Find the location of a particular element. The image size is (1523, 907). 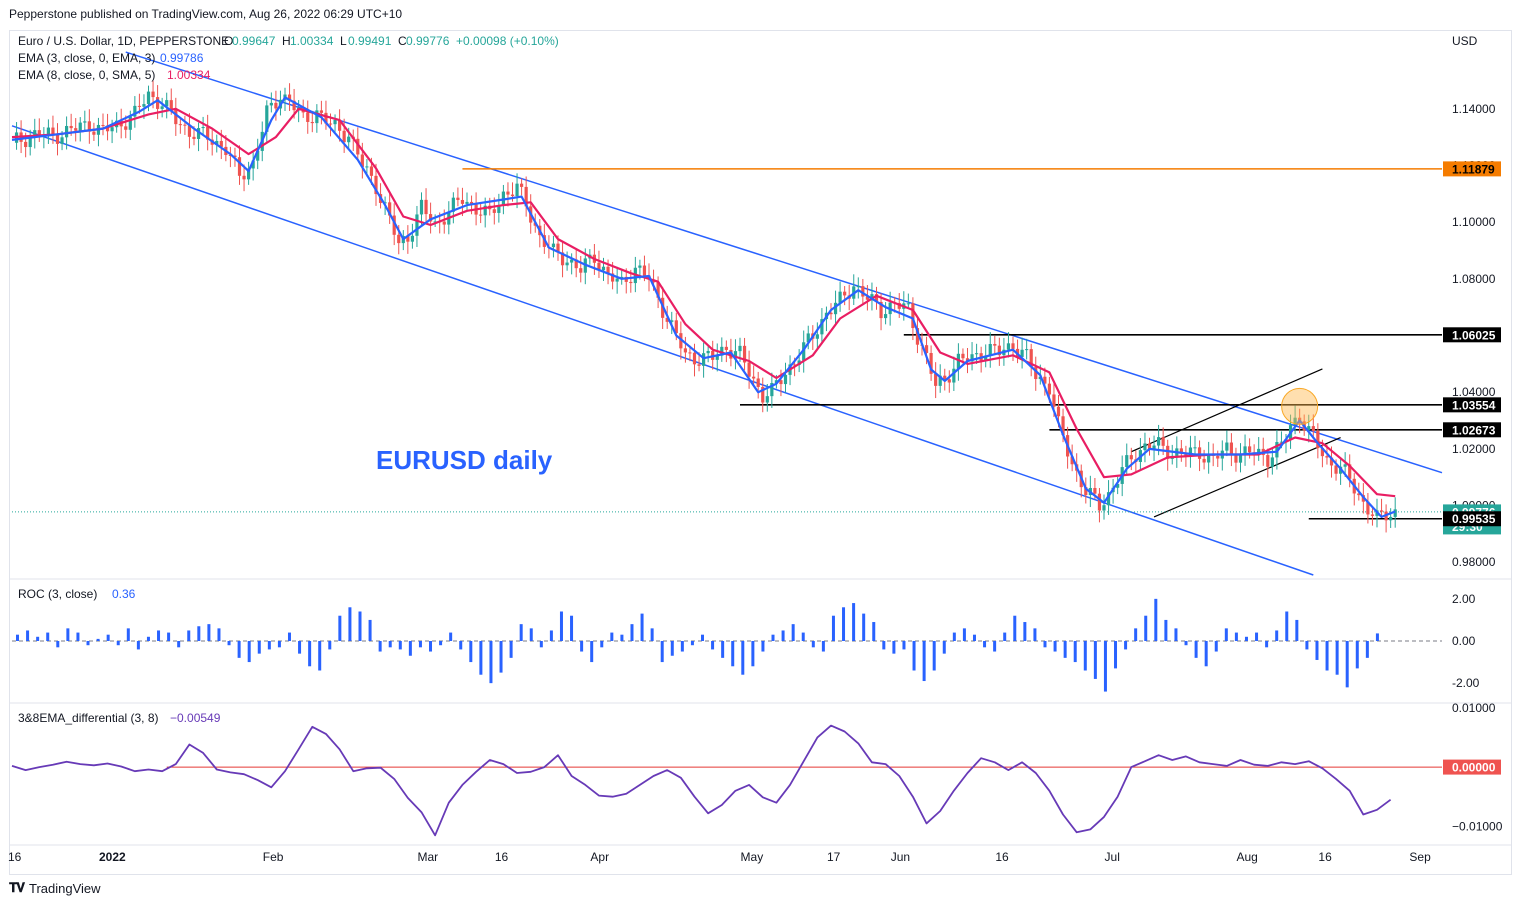

x-tick-label: 16 is located at coordinates (15, 857).